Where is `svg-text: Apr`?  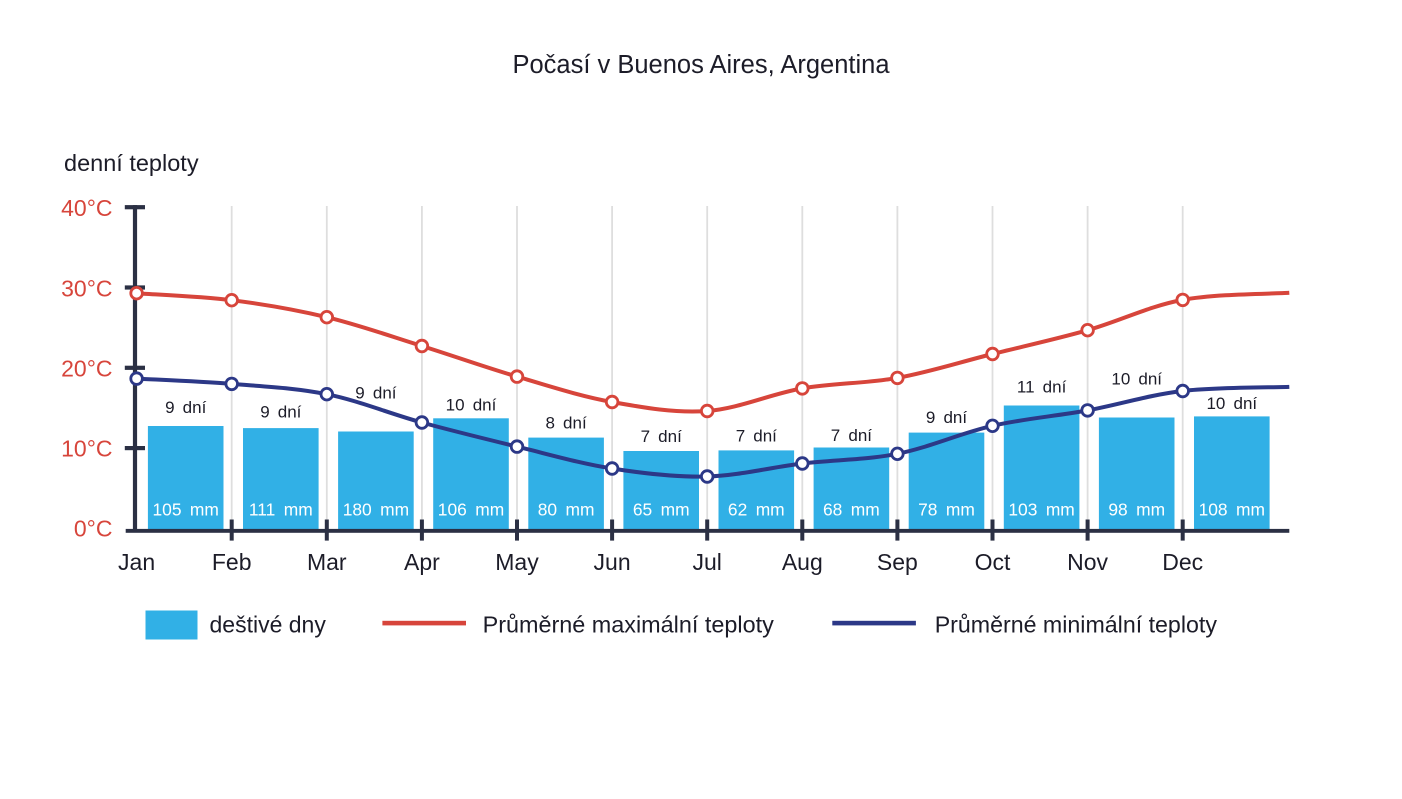
svg-text: Apr is located at coordinates (422, 562).